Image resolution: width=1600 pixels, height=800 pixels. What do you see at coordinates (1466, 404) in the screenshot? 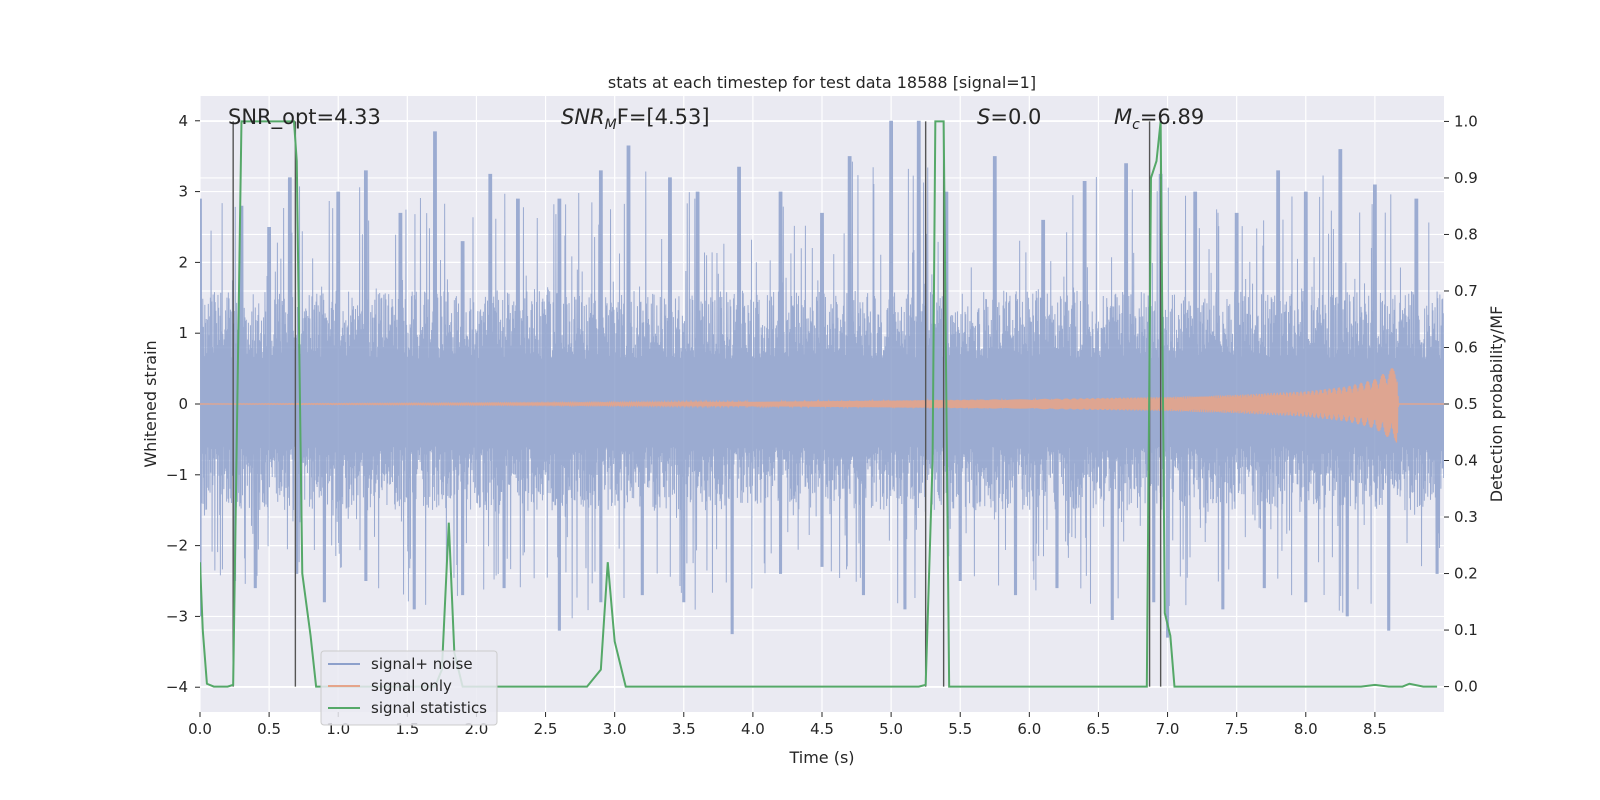
I see `right-y-tick-label: 0.5` at bounding box center [1466, 404].